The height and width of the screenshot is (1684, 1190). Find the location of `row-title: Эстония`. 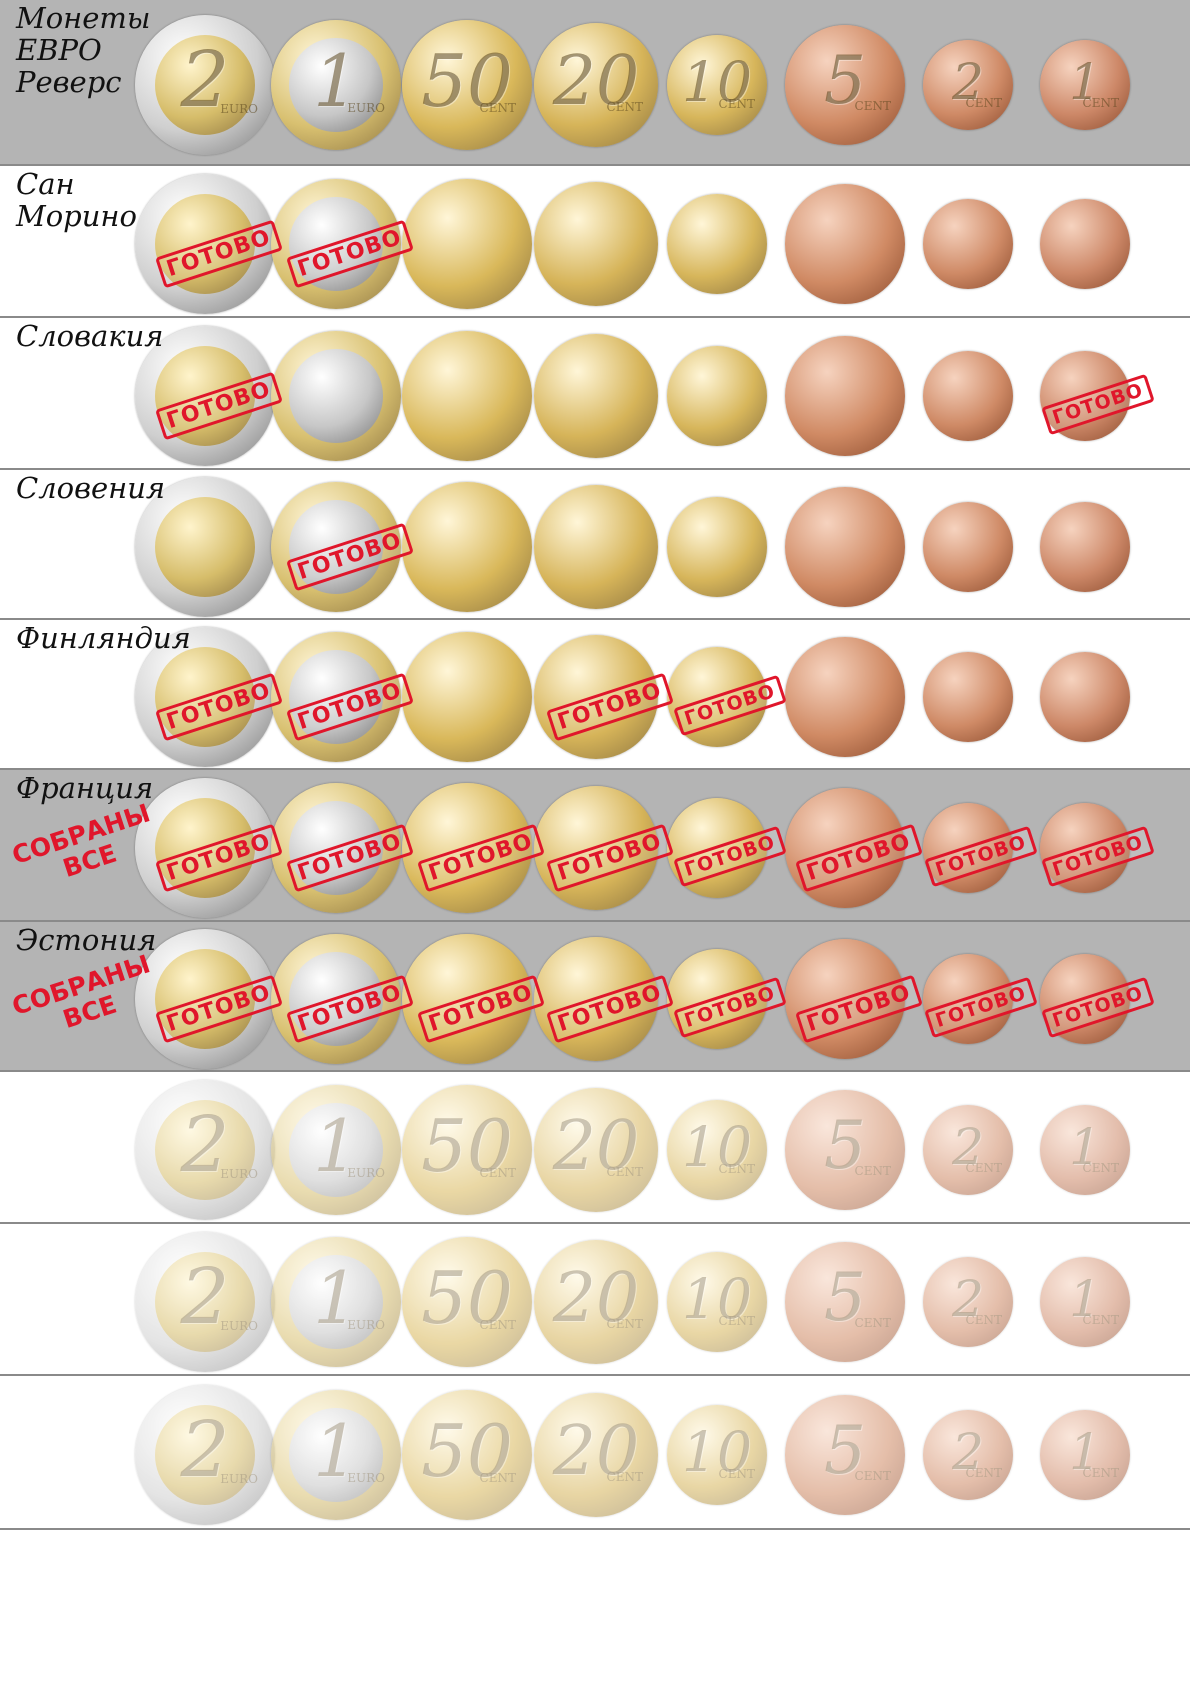

row-title: Эстония is located at coordinates (86, 940).